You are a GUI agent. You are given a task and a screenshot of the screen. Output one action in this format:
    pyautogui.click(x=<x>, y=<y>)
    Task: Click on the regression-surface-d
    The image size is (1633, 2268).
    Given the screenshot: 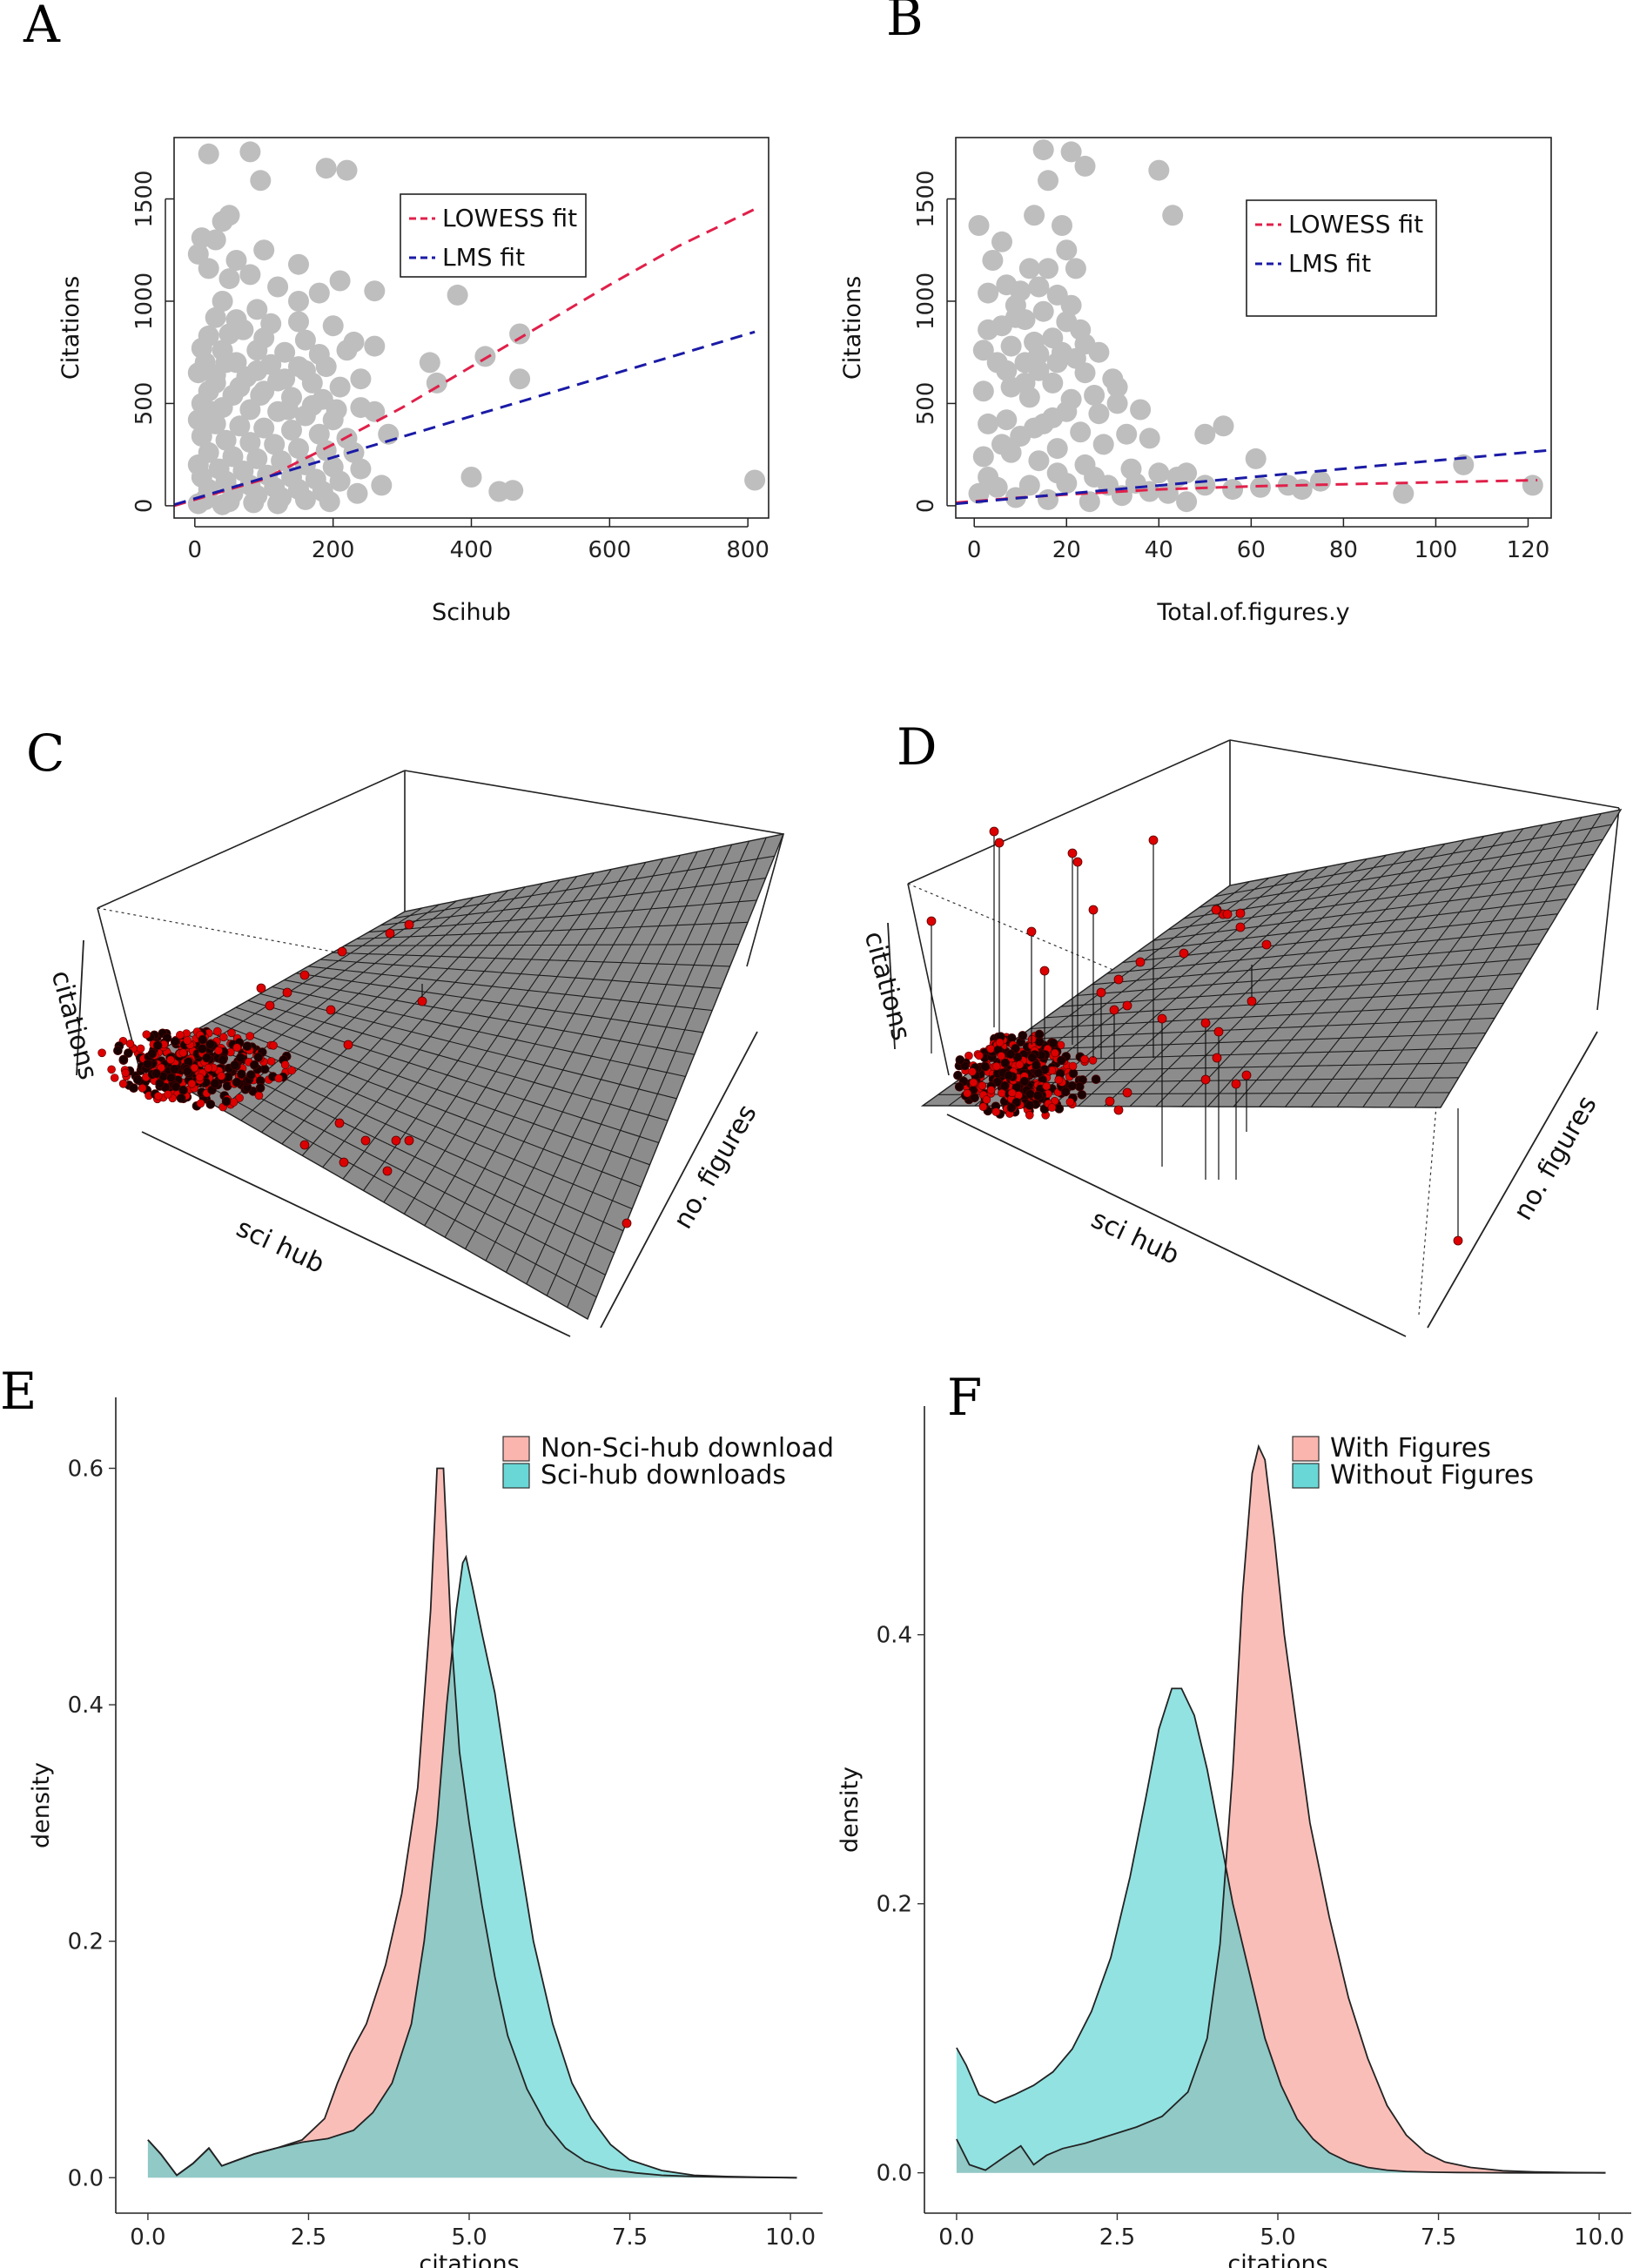 What is the action you would take?
    pyautogui.click(x=1271, y=958)
    